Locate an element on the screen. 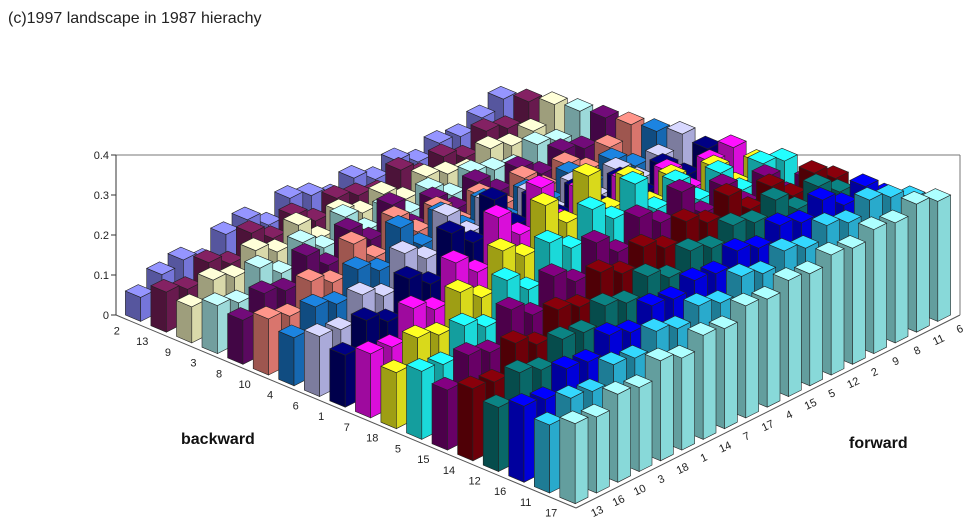 The image size is (963, 523). forward-tick-label: 8 is located at coordinates (917, 350).